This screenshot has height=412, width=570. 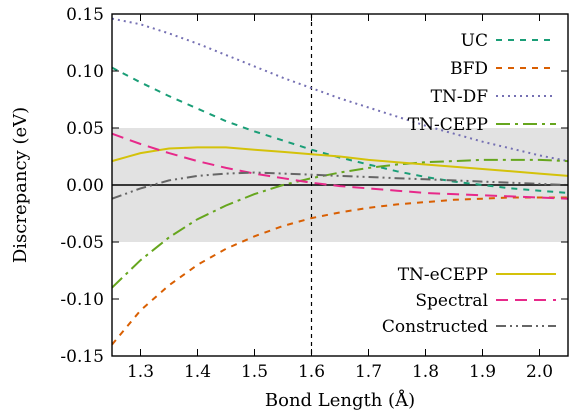 I want to click on y-tick-label: 0.00, so click(x=85, y=186).